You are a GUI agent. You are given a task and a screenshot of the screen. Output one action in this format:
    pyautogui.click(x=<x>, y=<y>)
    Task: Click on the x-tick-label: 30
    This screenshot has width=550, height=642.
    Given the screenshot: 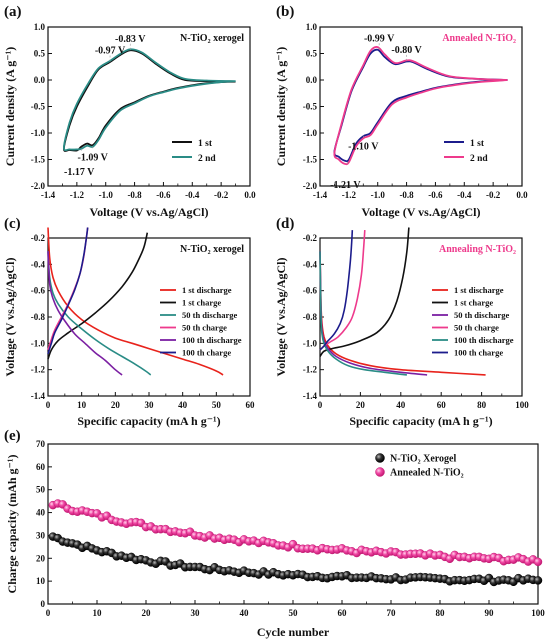 What is the action you would take?
    pyautogui.click(x=196, y=613)
    